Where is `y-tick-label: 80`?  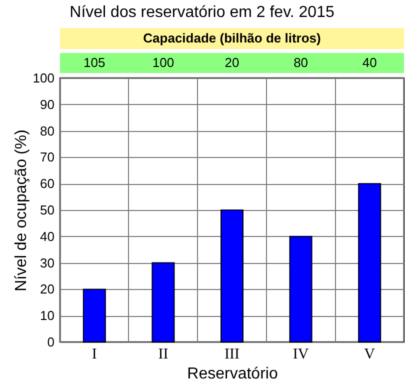
y-tick-label: 80 is located at coordinates (47, 130).